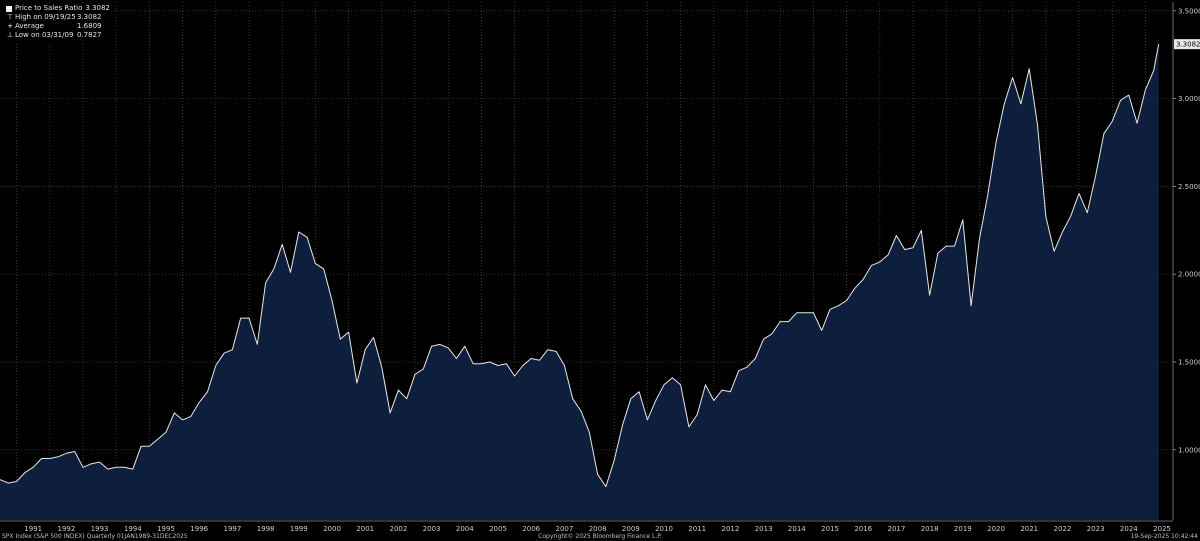  I want to click on x-tick-label: 2004, so click(465, 529).